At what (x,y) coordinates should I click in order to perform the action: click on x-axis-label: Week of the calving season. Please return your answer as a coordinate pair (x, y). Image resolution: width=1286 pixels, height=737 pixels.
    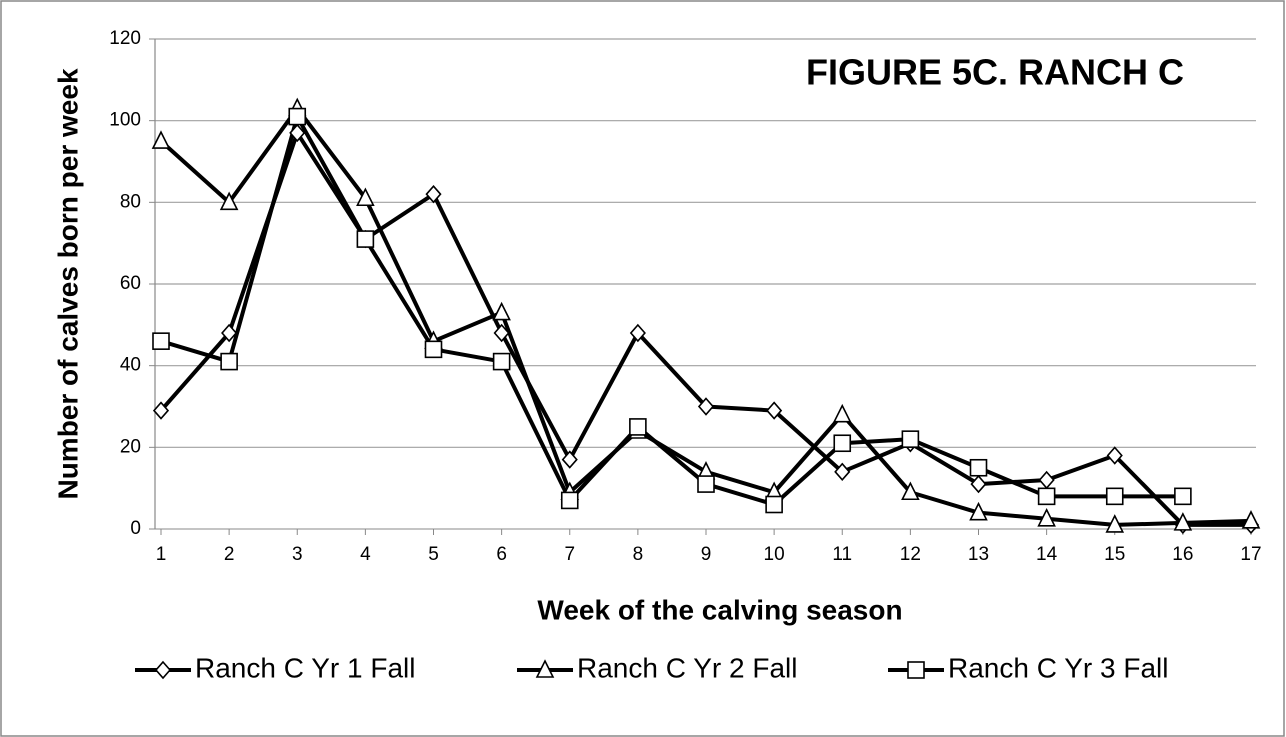
    Looking at the image, I should click on (719, 609).